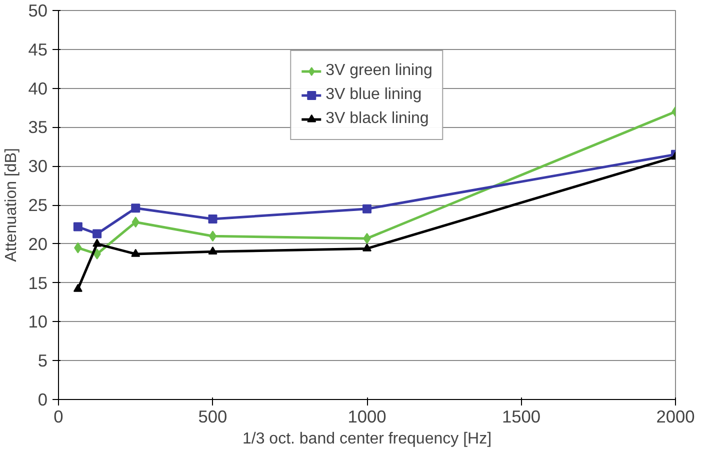 This screenshot has width=710, height=454. Describe the element at coordinates (367, 416) in the screenshot. I see `x-tick-label: 1000` at that location.